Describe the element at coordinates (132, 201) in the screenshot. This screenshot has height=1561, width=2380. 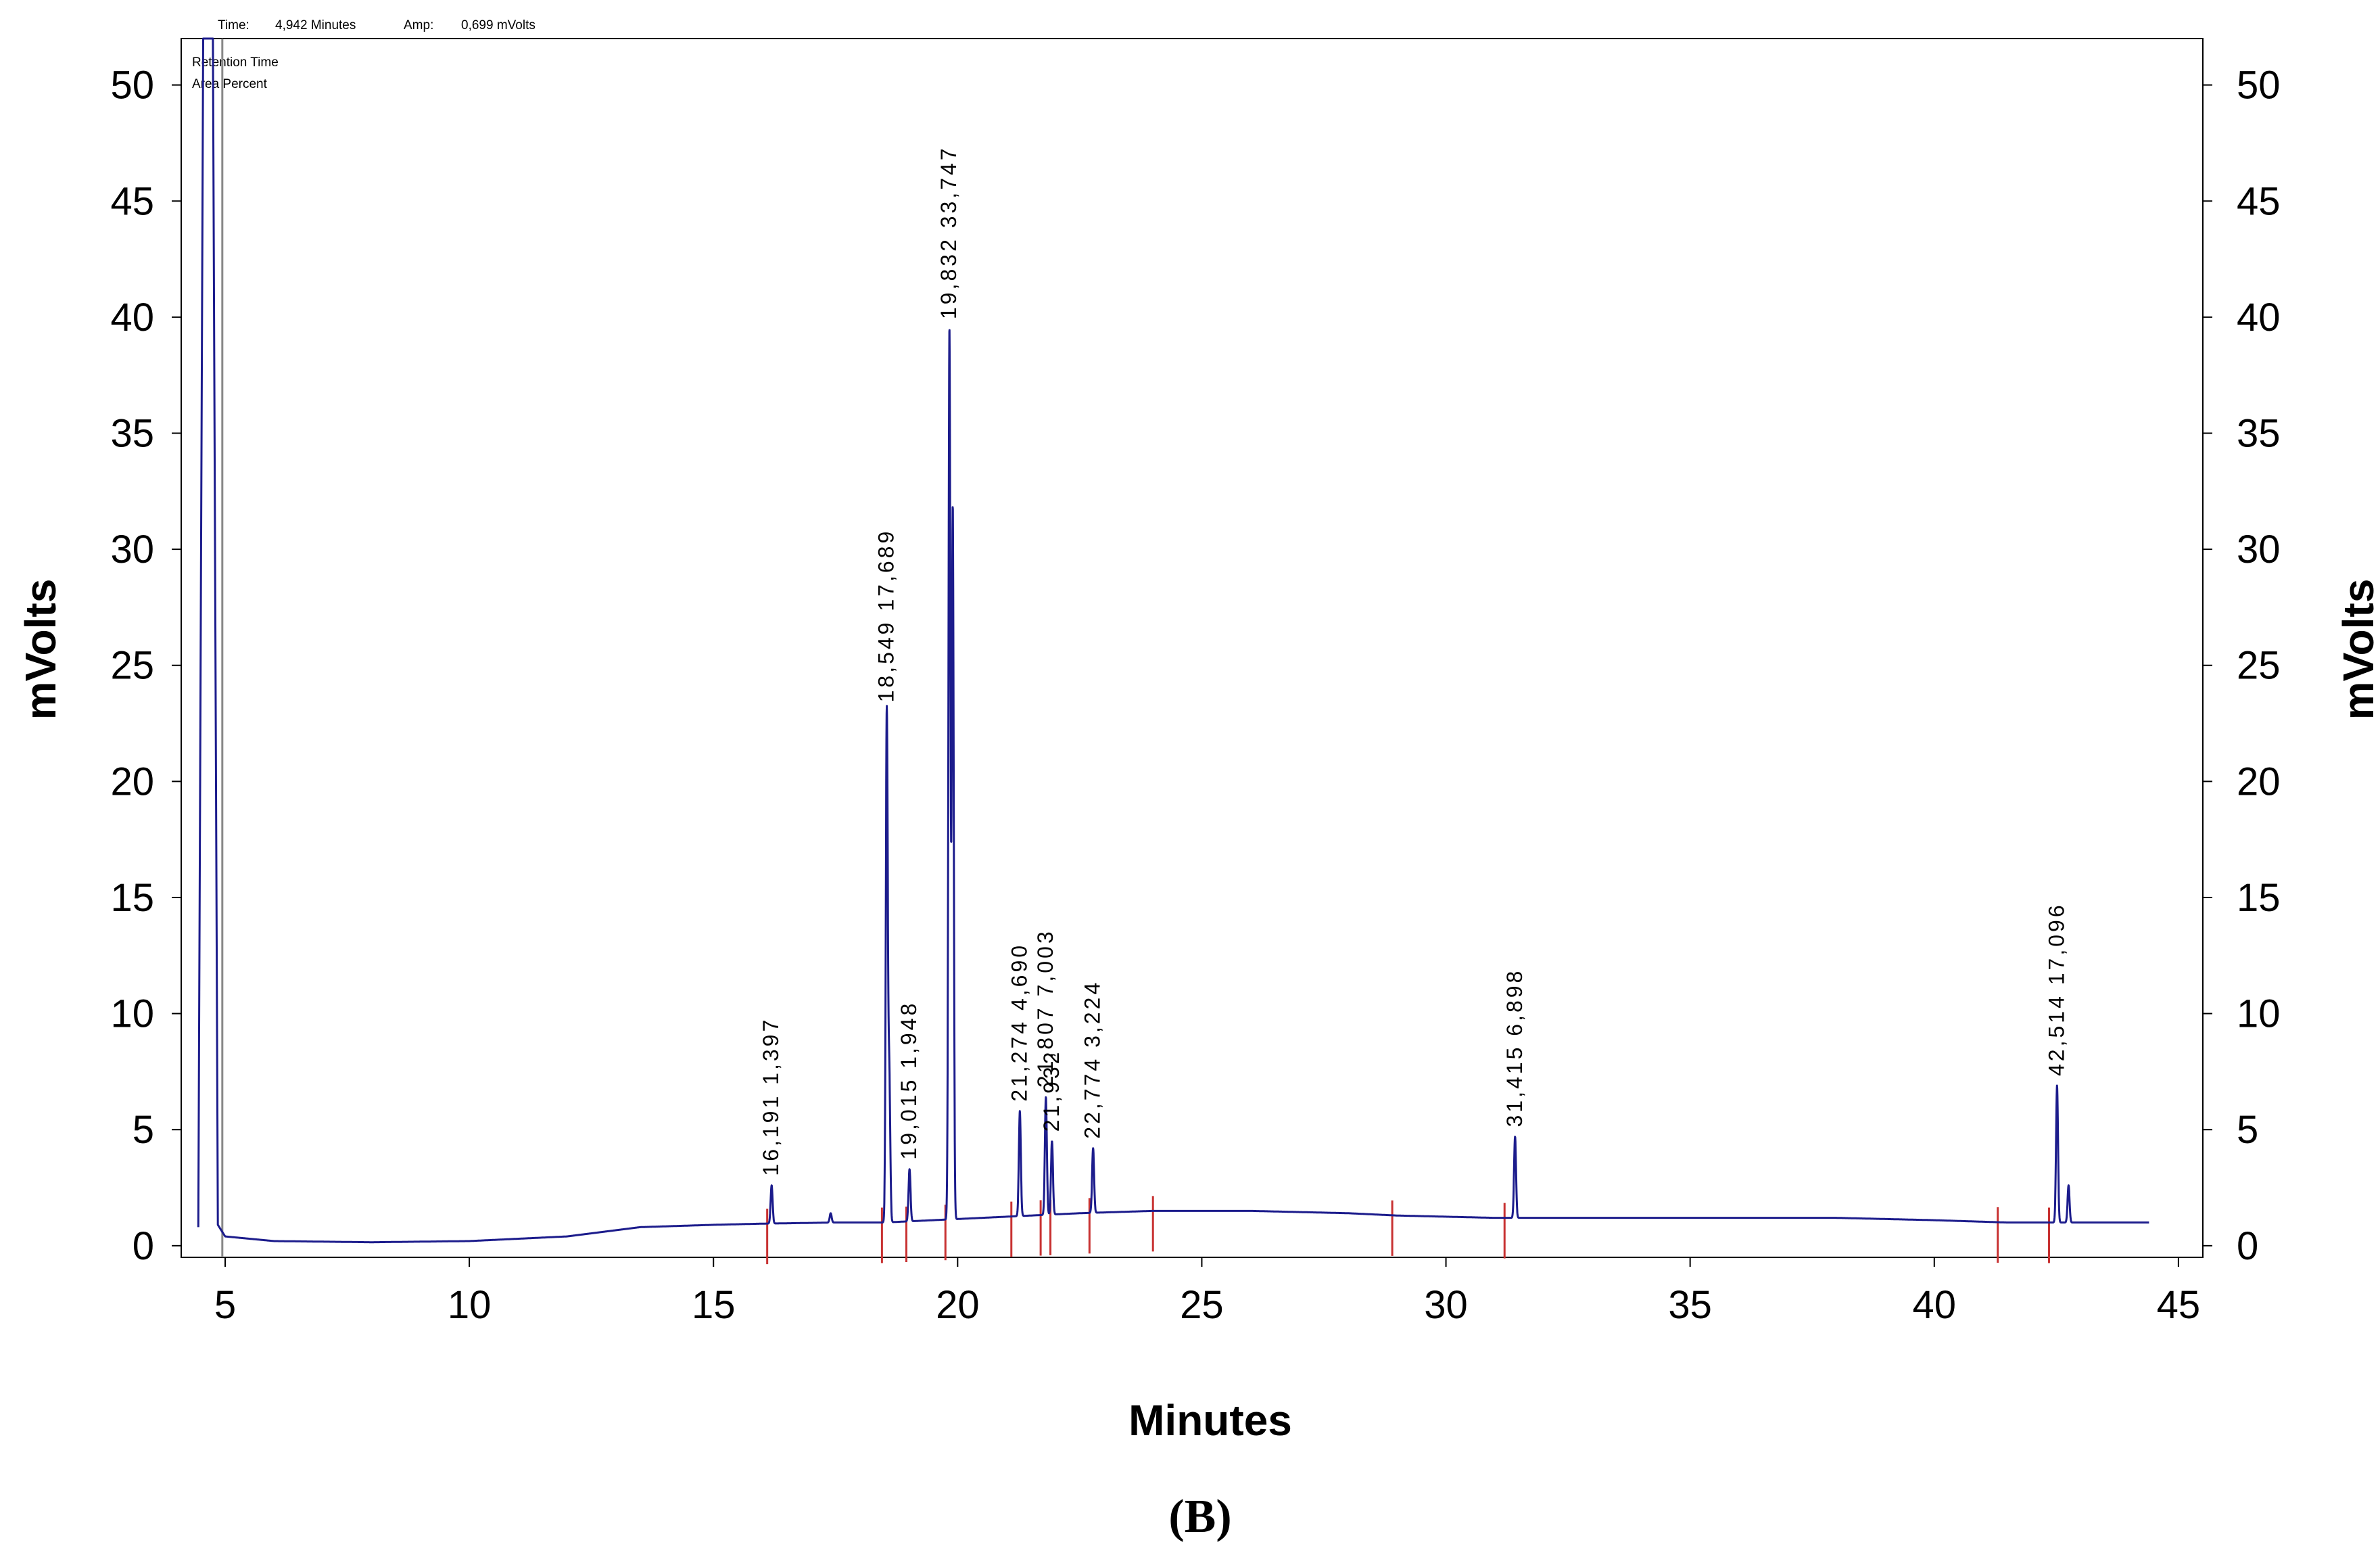
I see `y-tick-label-left: 45` at that location.